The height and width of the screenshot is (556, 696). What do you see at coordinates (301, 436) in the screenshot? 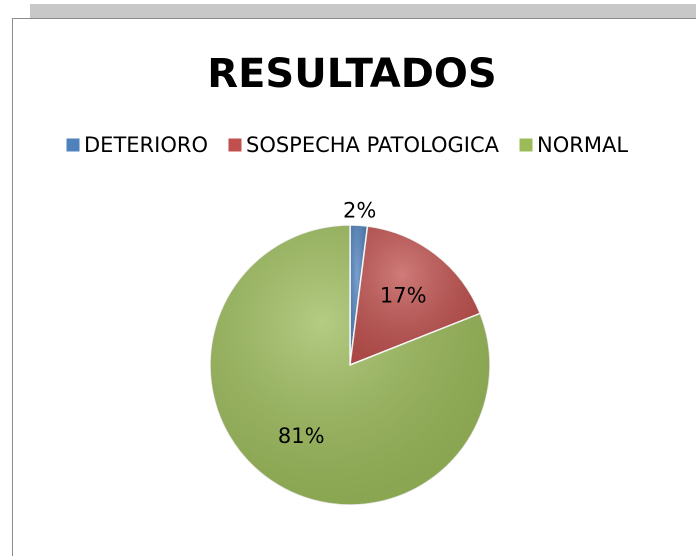
I see `data-label: 81%` at bounding box center [301, 436].